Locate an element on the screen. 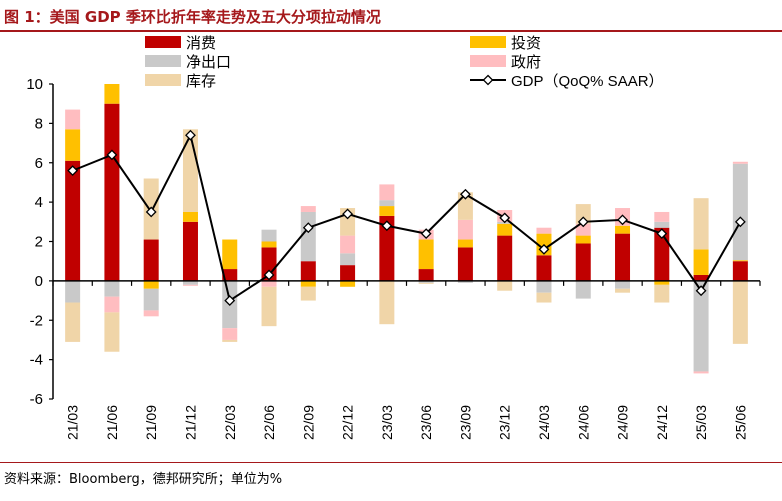 Image resolution: width=782 pixels, height=501 pixels. legend-label: GDP（QoQ% SAAR） is located at coordinates (587, 81).